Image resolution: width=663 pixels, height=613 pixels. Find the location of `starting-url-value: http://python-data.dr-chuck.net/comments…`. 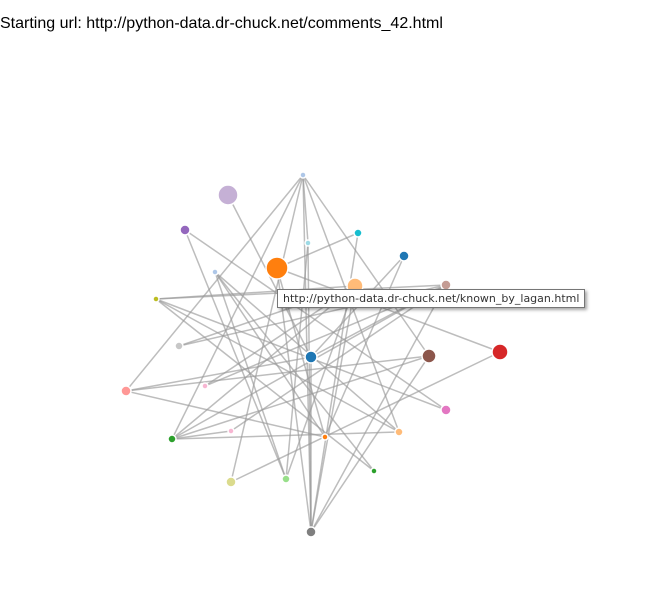

starting-url-value: http://python-data.dr-chuck.net/comments… is located at coordinates (264, 23).